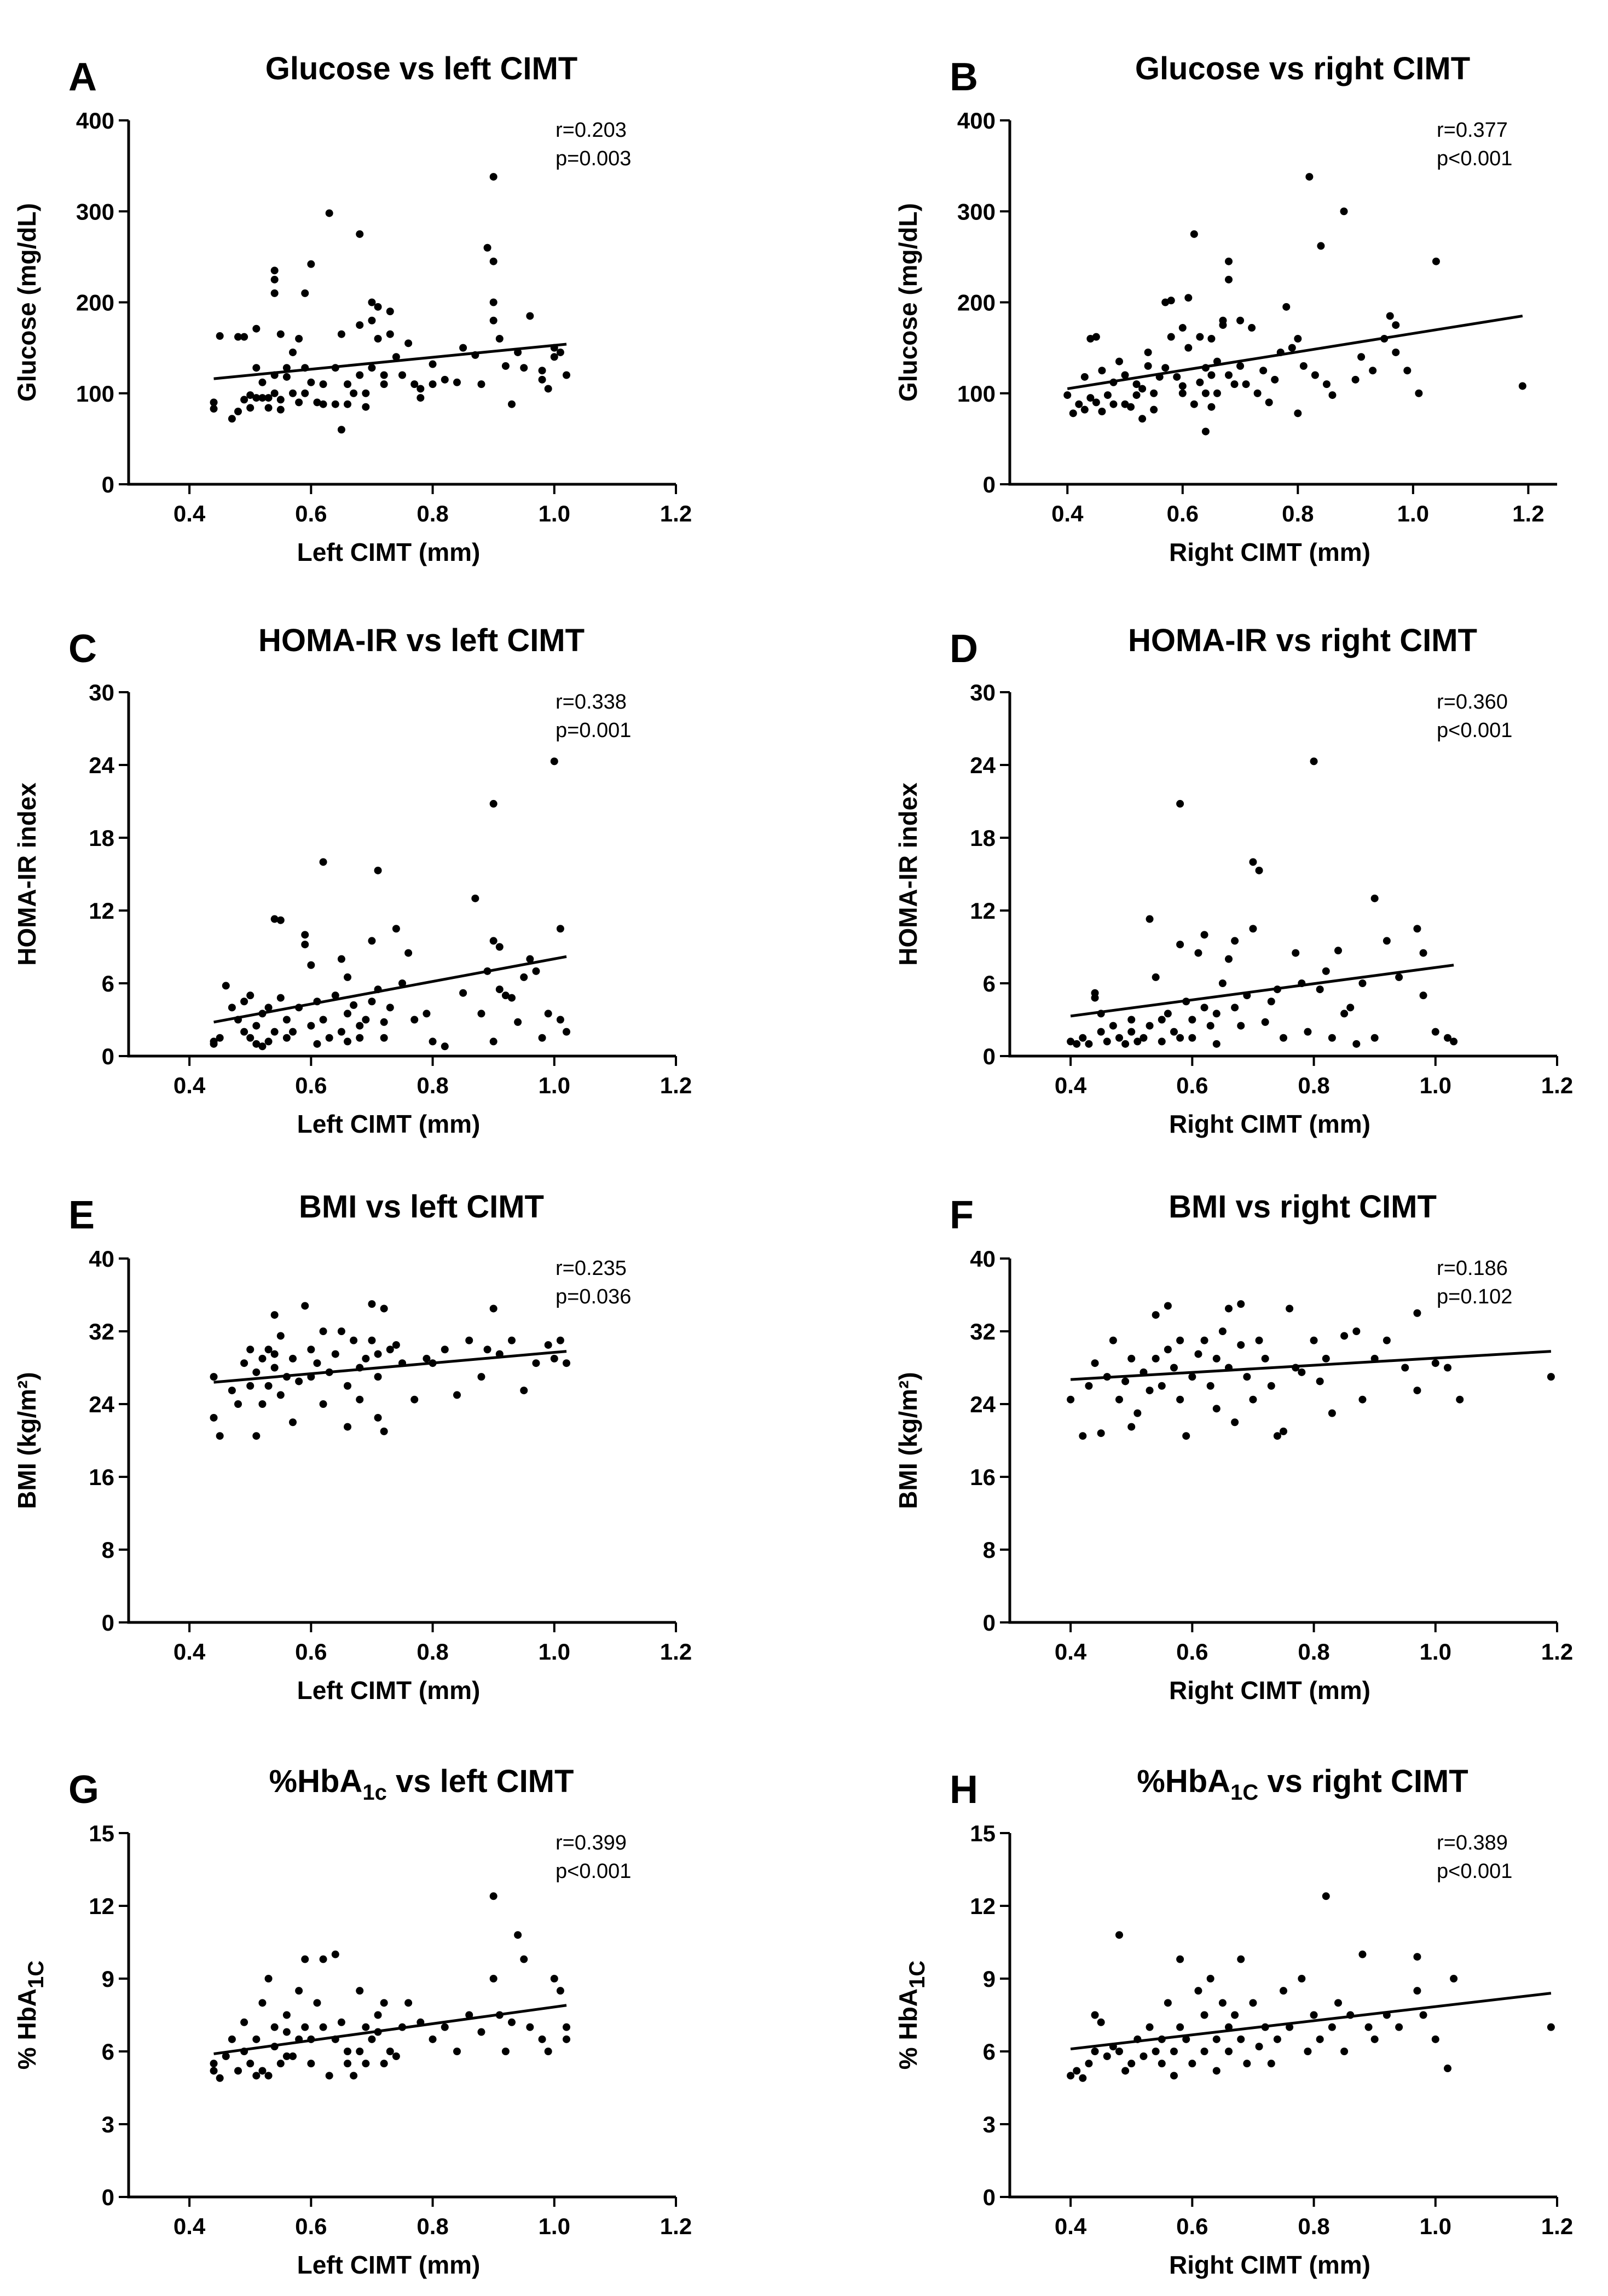  Describe the element at coordinates (401, 1441) in the screenshot. I see `axes` at that location.